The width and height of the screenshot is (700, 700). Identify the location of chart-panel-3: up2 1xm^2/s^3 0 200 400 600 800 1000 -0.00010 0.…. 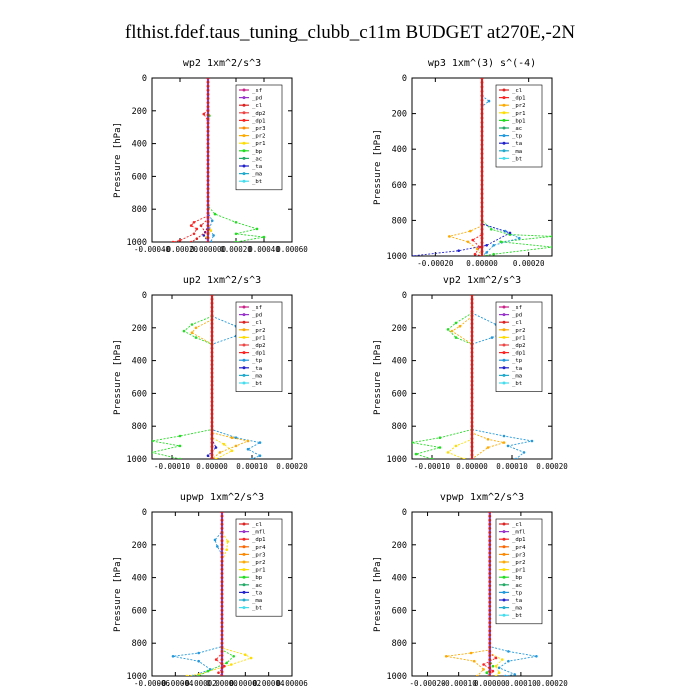
(210, 373).